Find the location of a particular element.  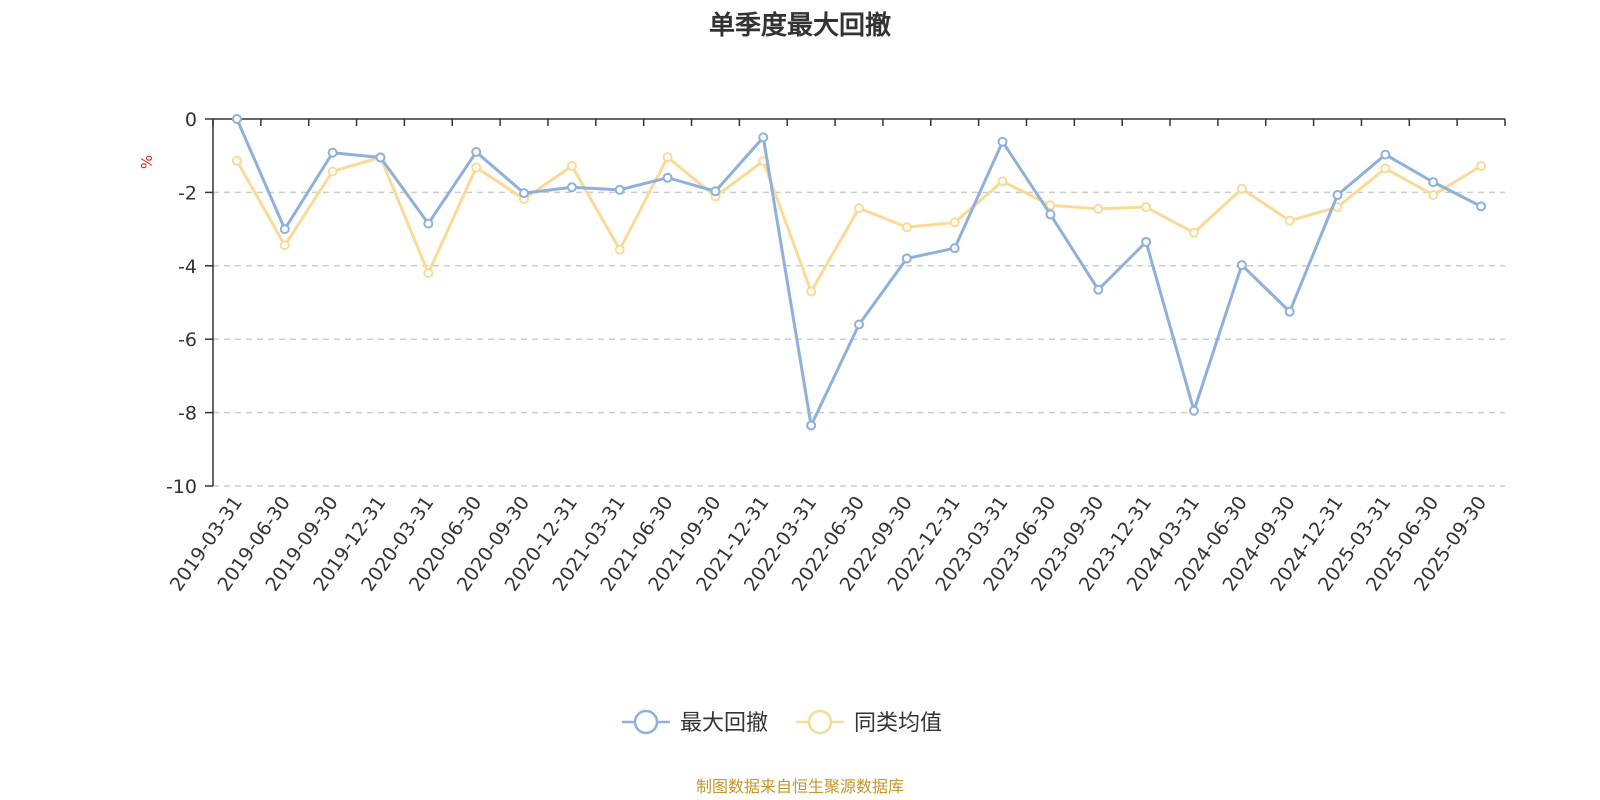

legend-item-0: 最大回撤 is located at coordinates (695, 722).